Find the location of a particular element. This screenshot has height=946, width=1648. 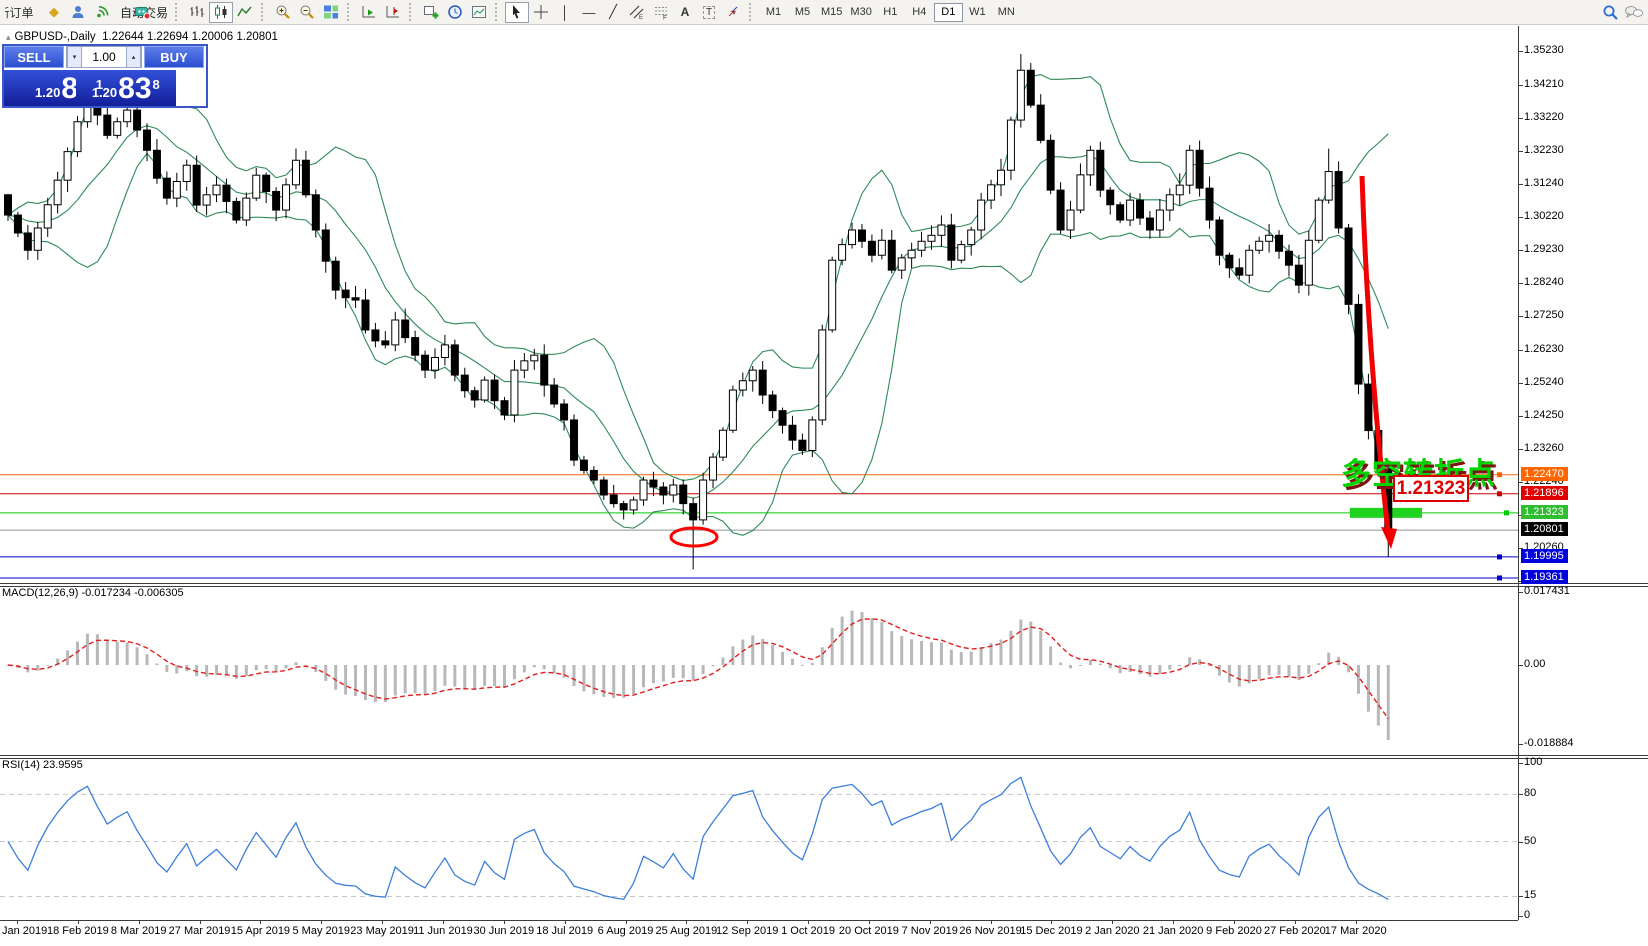

timeframe-m1-button: M1 is located at coordinates (773, 12).